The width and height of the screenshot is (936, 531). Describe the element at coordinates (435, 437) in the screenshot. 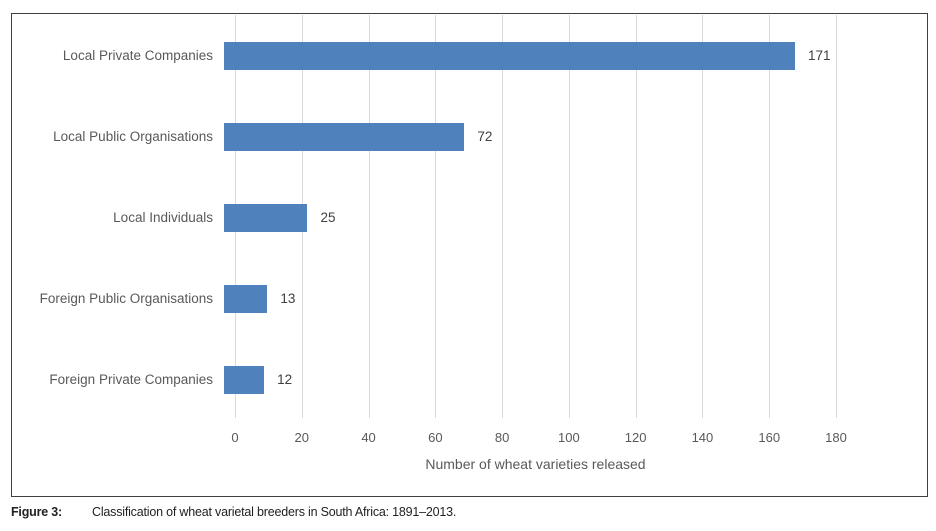

I see `x-tick-label: 60` at that location.